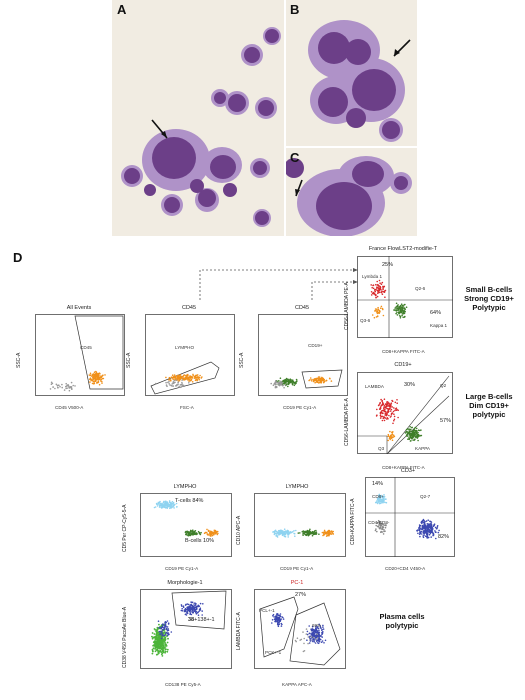  Describe the element at coordinates (204, 620) in the screenshot. I see `morphologie-gate-rest: +138+-1` at that location.